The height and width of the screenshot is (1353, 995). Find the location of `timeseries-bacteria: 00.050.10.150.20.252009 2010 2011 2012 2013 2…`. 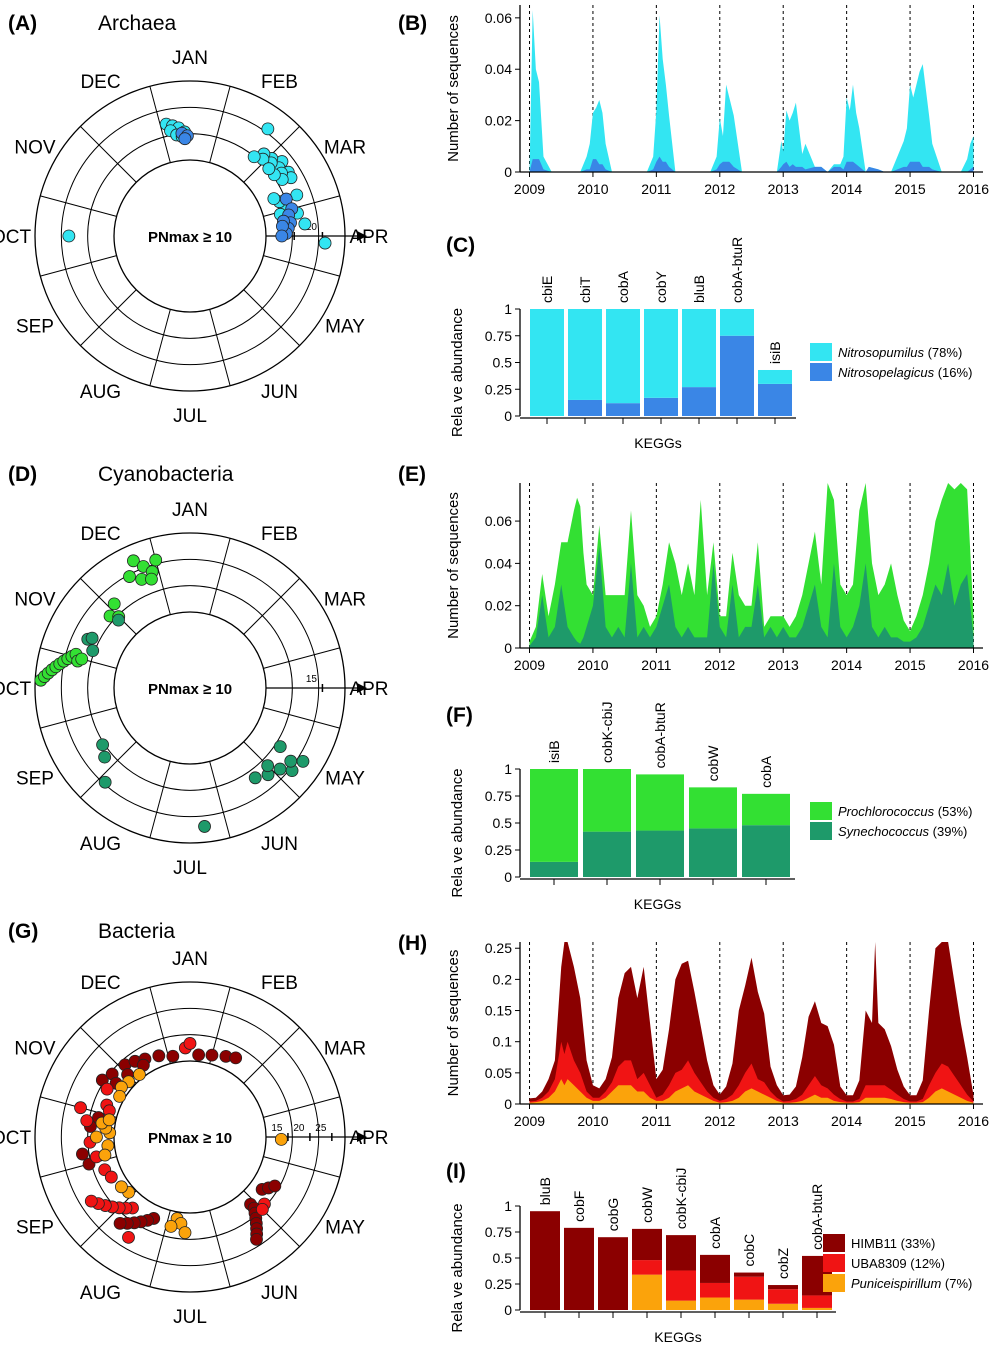

timeseries-bacteria: 00.050.10.150.20.252009 2010 2011 2012 2013 2… is located at coordinates (717, 1034).